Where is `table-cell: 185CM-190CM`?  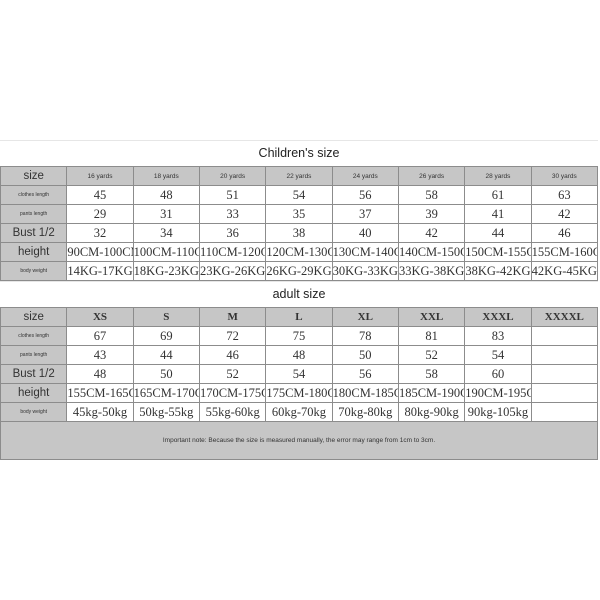
table-cell: 185CM-190CM is located at coordinates (431, 393).